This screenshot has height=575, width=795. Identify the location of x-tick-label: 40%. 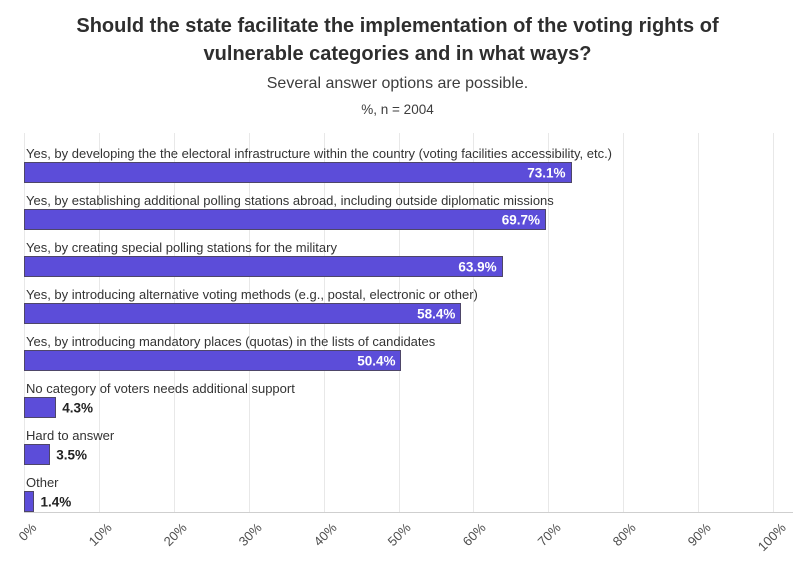
(325, 535).